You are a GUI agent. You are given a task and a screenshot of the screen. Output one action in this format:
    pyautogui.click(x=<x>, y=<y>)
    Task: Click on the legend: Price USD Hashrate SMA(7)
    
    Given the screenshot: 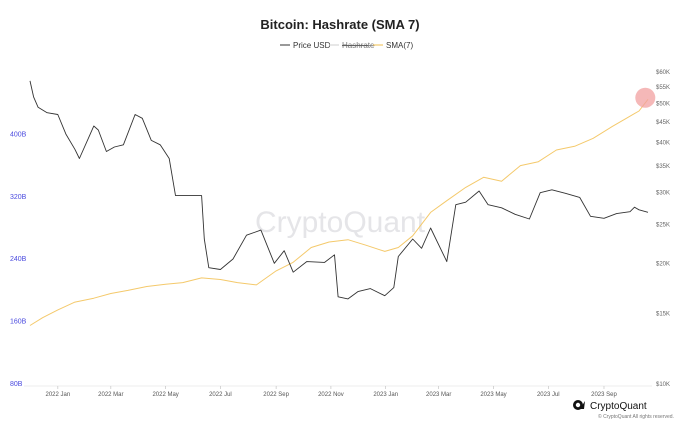 What is the action you would take?
    pyautogui.click(x=346, y=45)
    